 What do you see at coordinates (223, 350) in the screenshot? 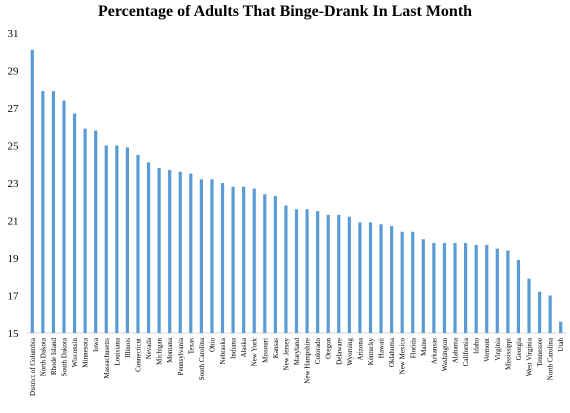
I see `x-category-label: Nebraska` at bounding box center [223, 350].